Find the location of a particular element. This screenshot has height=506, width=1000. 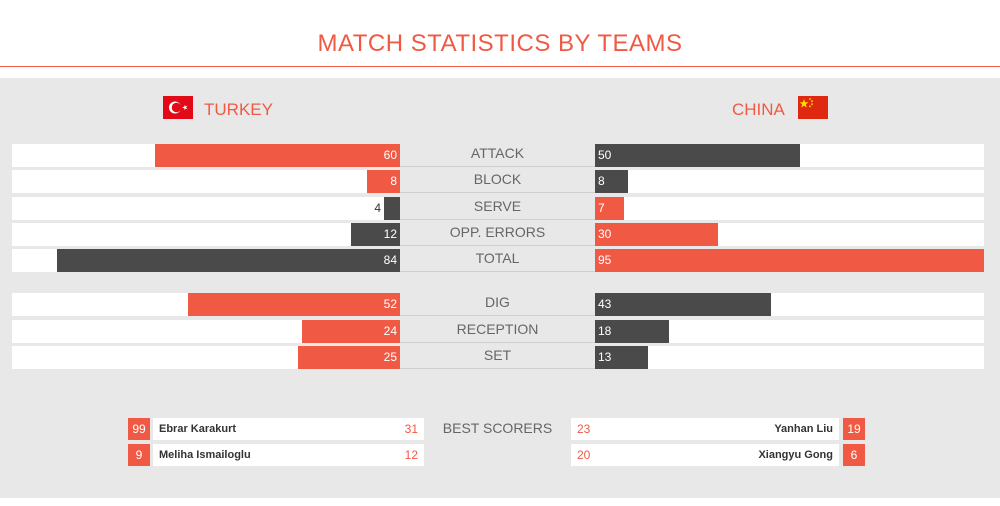

scorer-points: 20 is located at coordinates (584, 455).